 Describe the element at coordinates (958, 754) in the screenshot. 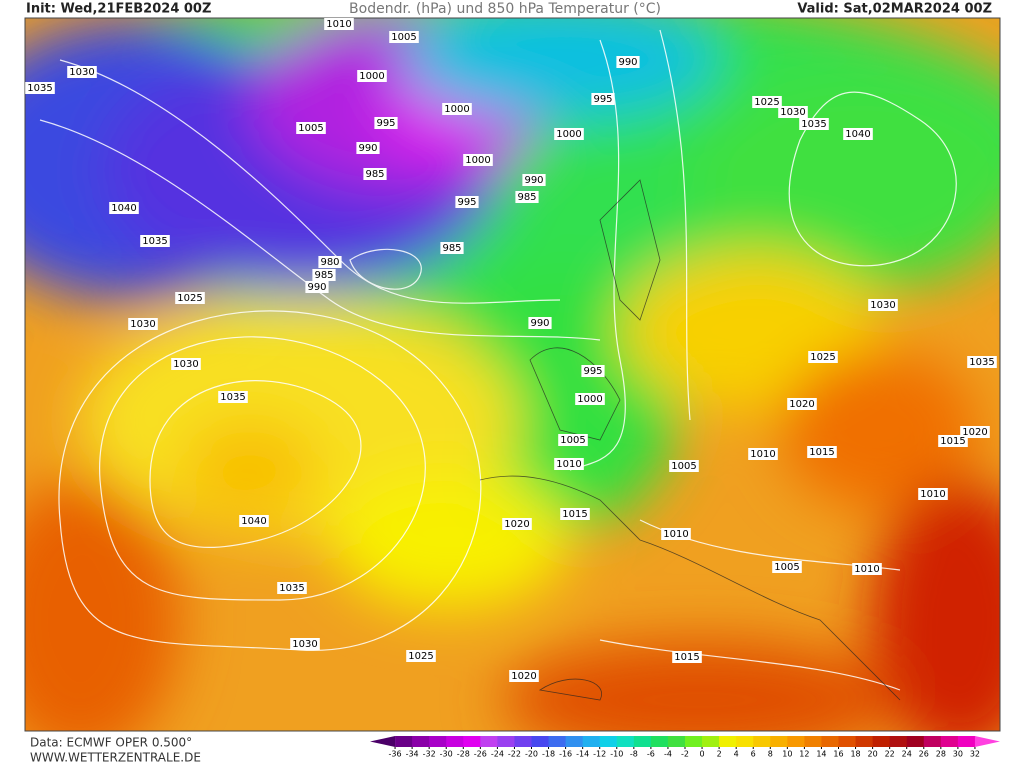

I see `colorbar-label: 30` at that location.